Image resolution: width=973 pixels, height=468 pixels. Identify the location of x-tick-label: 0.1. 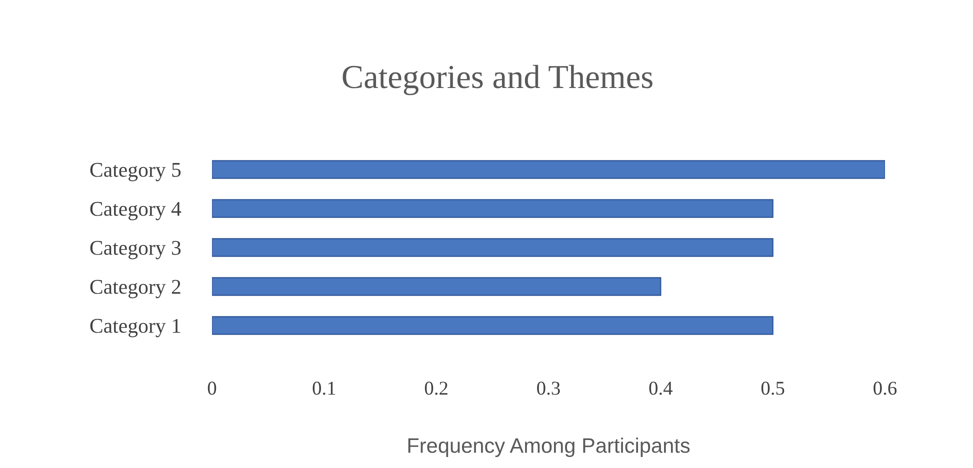
(324, 388).